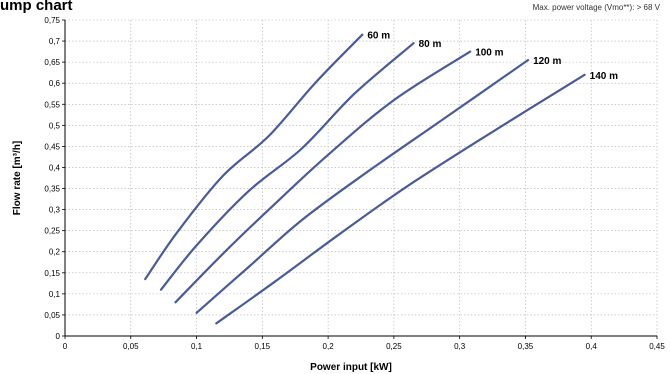 The image size is (670, 374). What do you see at coordinates (657, 346) in the screenshot?
I see `x-tick-label: 0,45` at bounding box center [657, 346].